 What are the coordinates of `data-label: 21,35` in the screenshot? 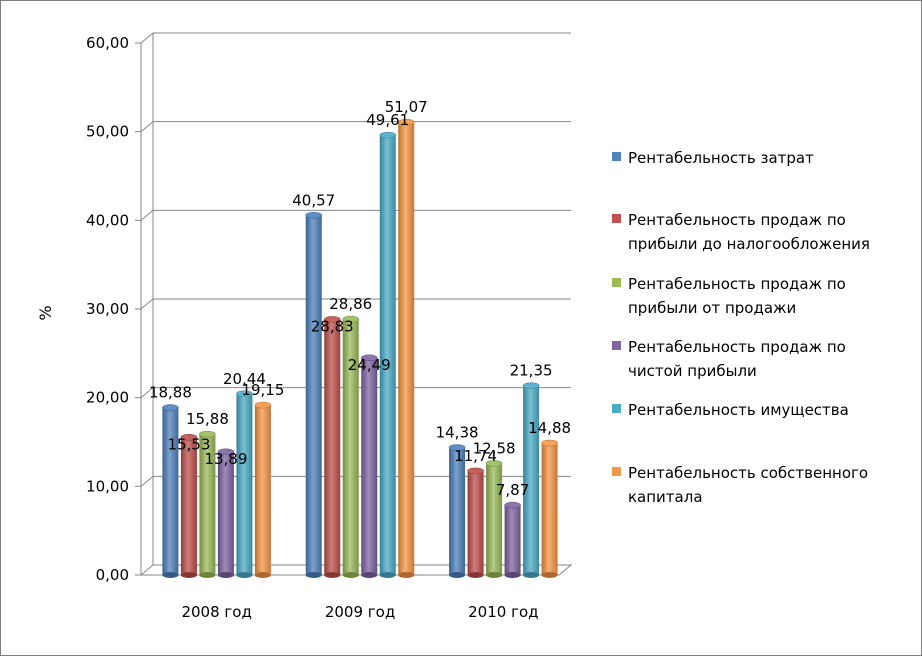 It's located at (531, 371).